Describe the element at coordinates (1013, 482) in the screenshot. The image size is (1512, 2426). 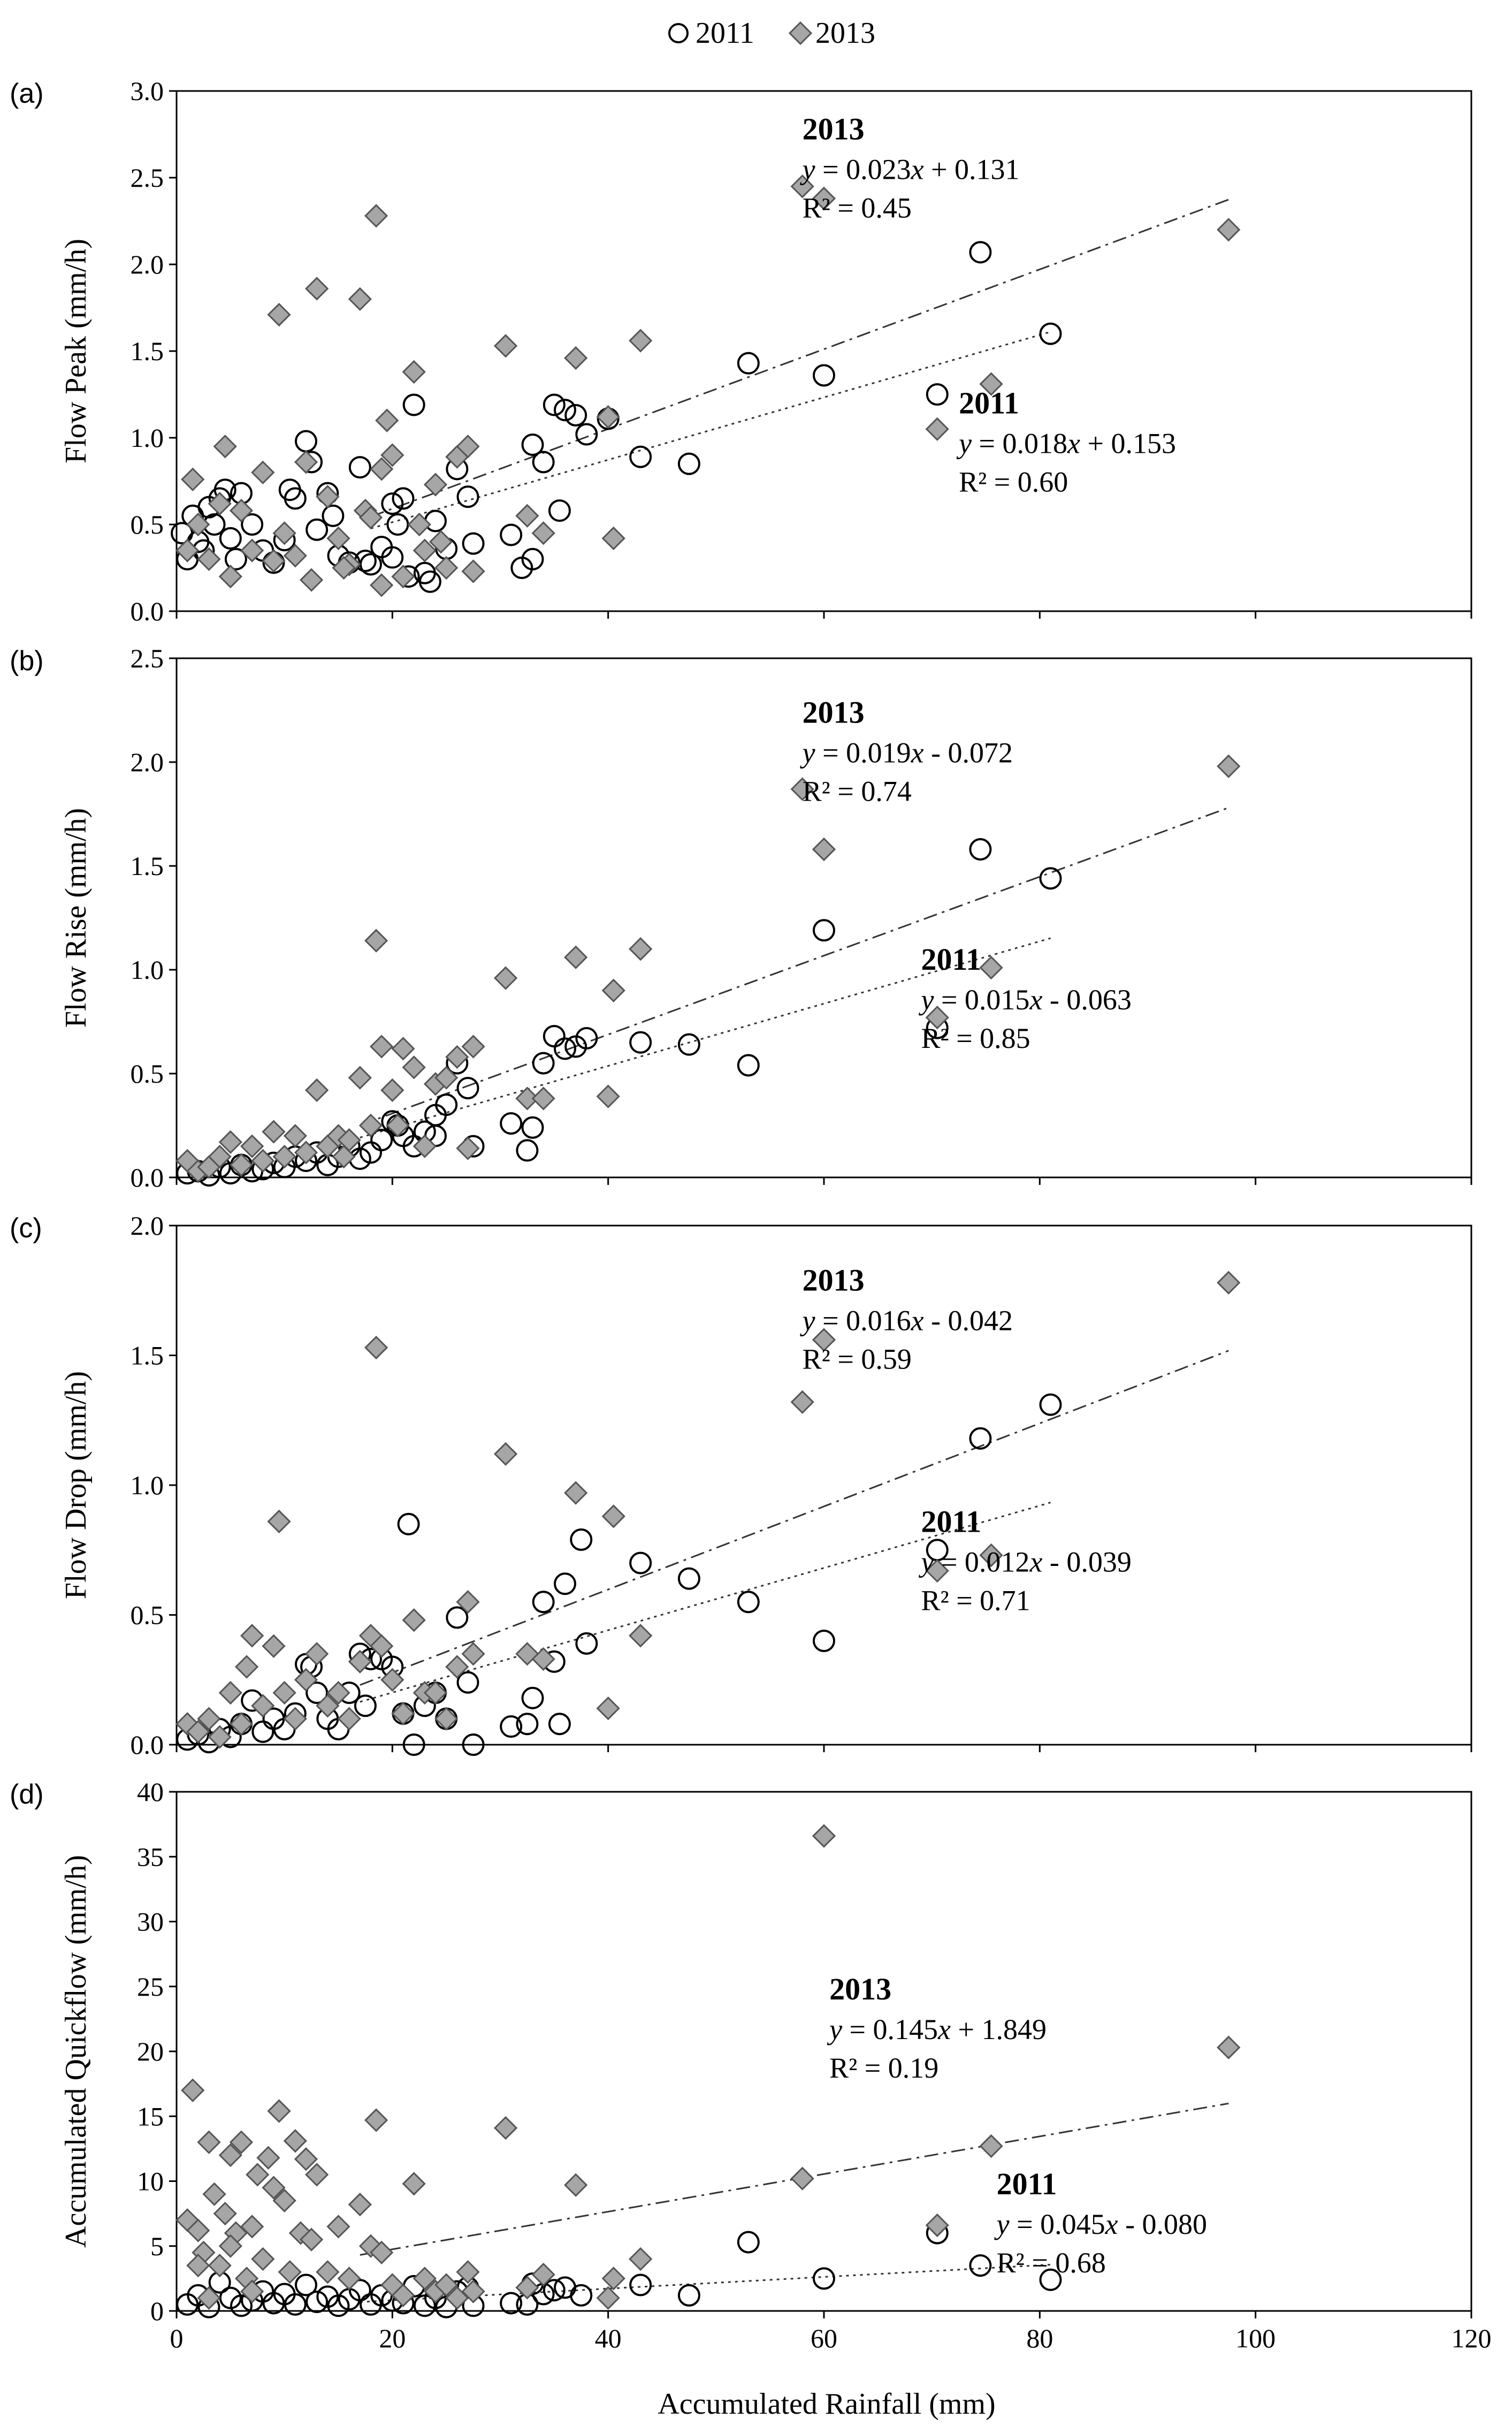
I see `annotation-r2-2011: R² = 0.60` at that location.